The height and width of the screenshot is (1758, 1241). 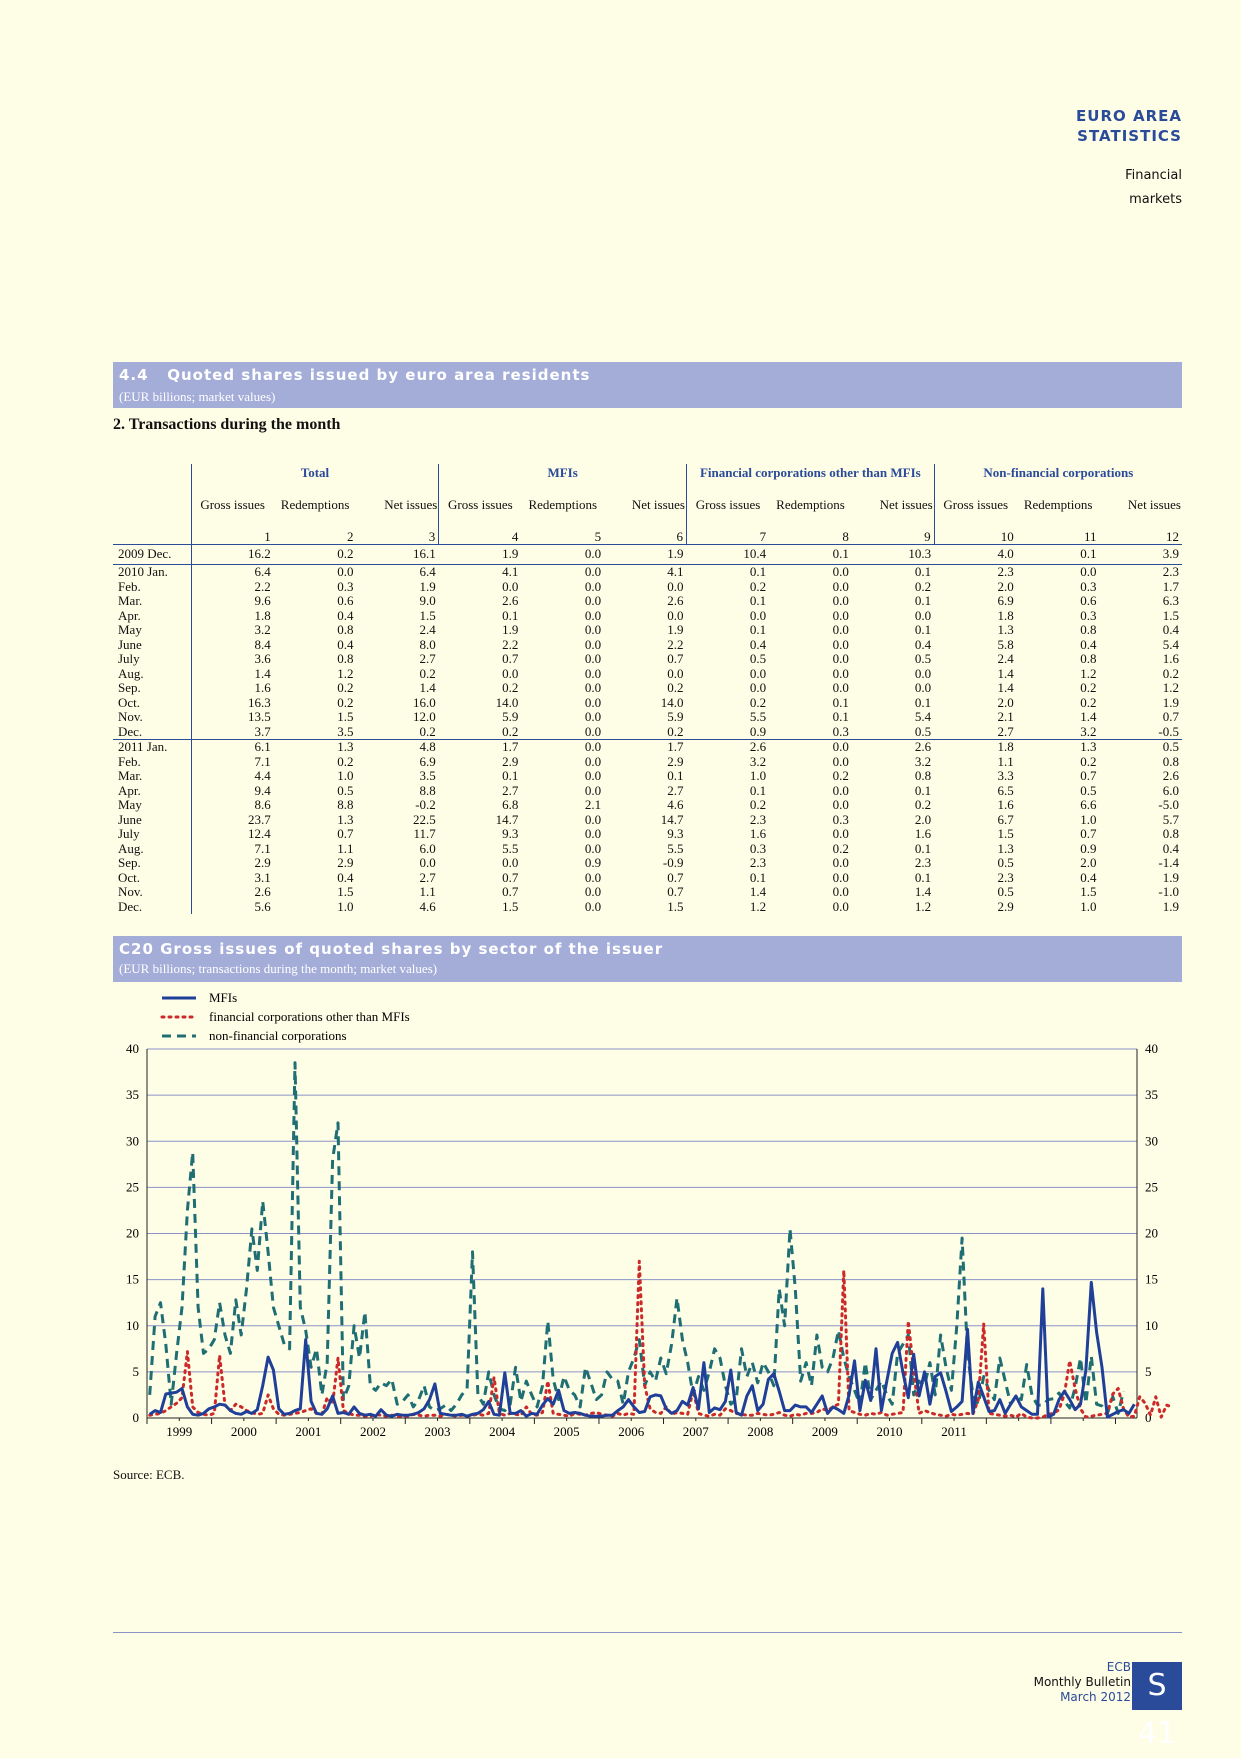 I want to click on table-cell: 6.9, so click(x=427, y=761).